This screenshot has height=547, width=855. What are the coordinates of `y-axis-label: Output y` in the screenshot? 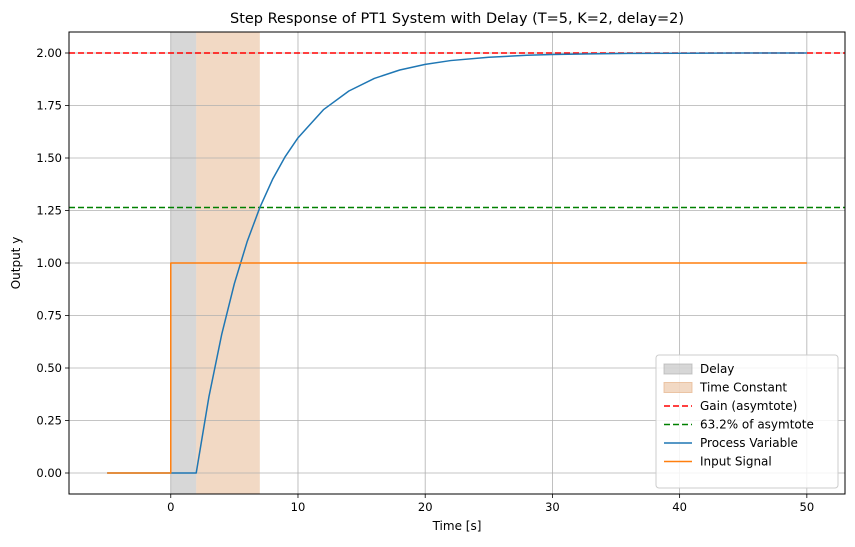 It's located at (16, 263).